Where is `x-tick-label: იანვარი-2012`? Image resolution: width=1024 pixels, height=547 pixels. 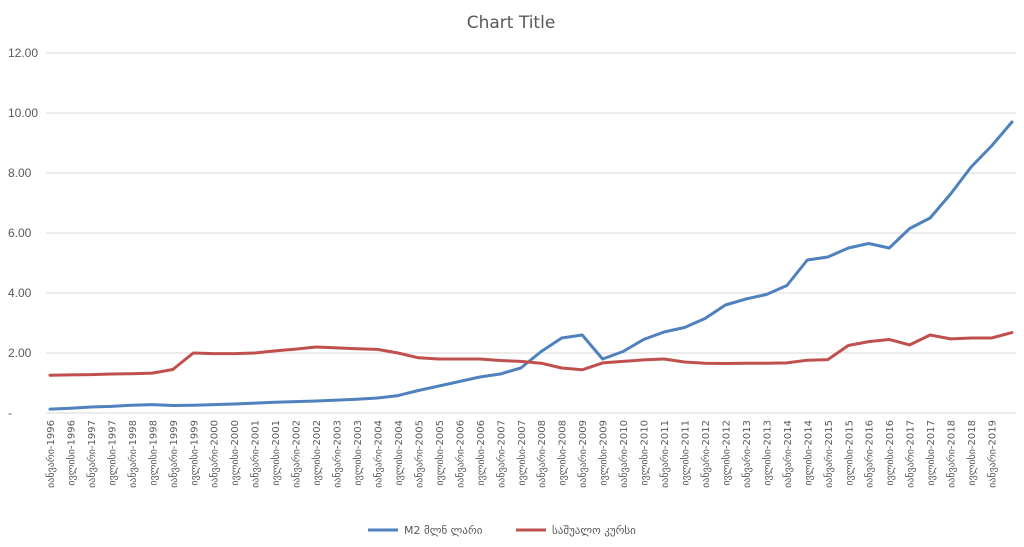
x-tick-label: იანვარი-2012 is located at coordinates (706, 454).